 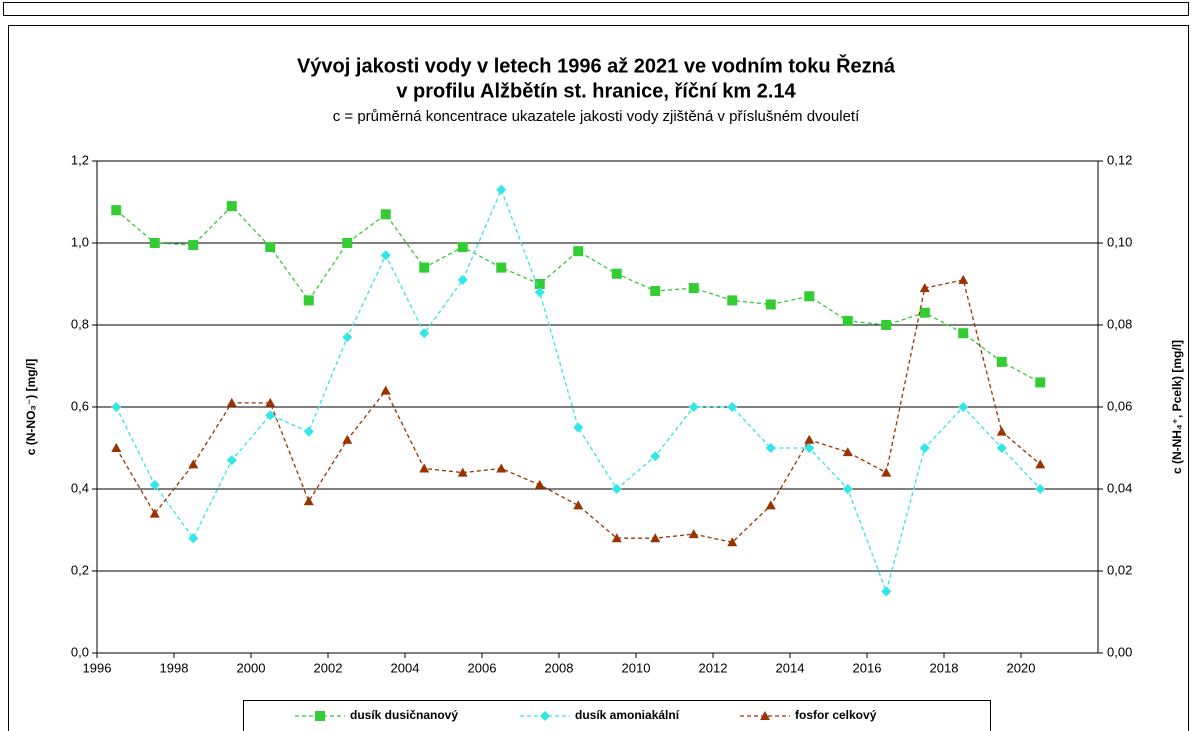 What do you see at coordinates (1119, 405) in the screenshot?
I see `y2-tick-label: 0,06` at bounding box center [1119, 405].